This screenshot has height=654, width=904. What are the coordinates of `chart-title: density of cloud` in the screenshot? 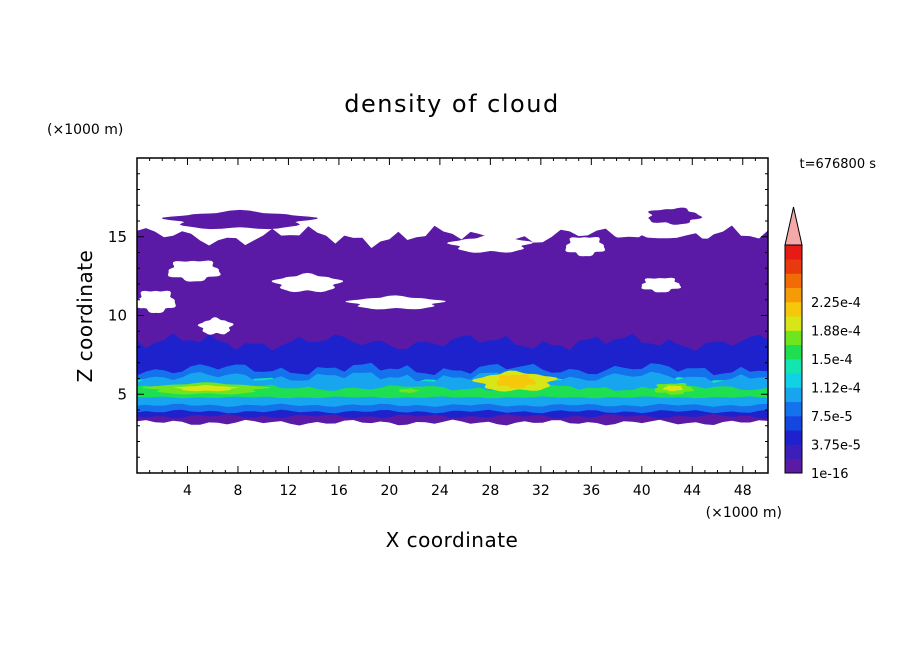 It's located at (451, 104).